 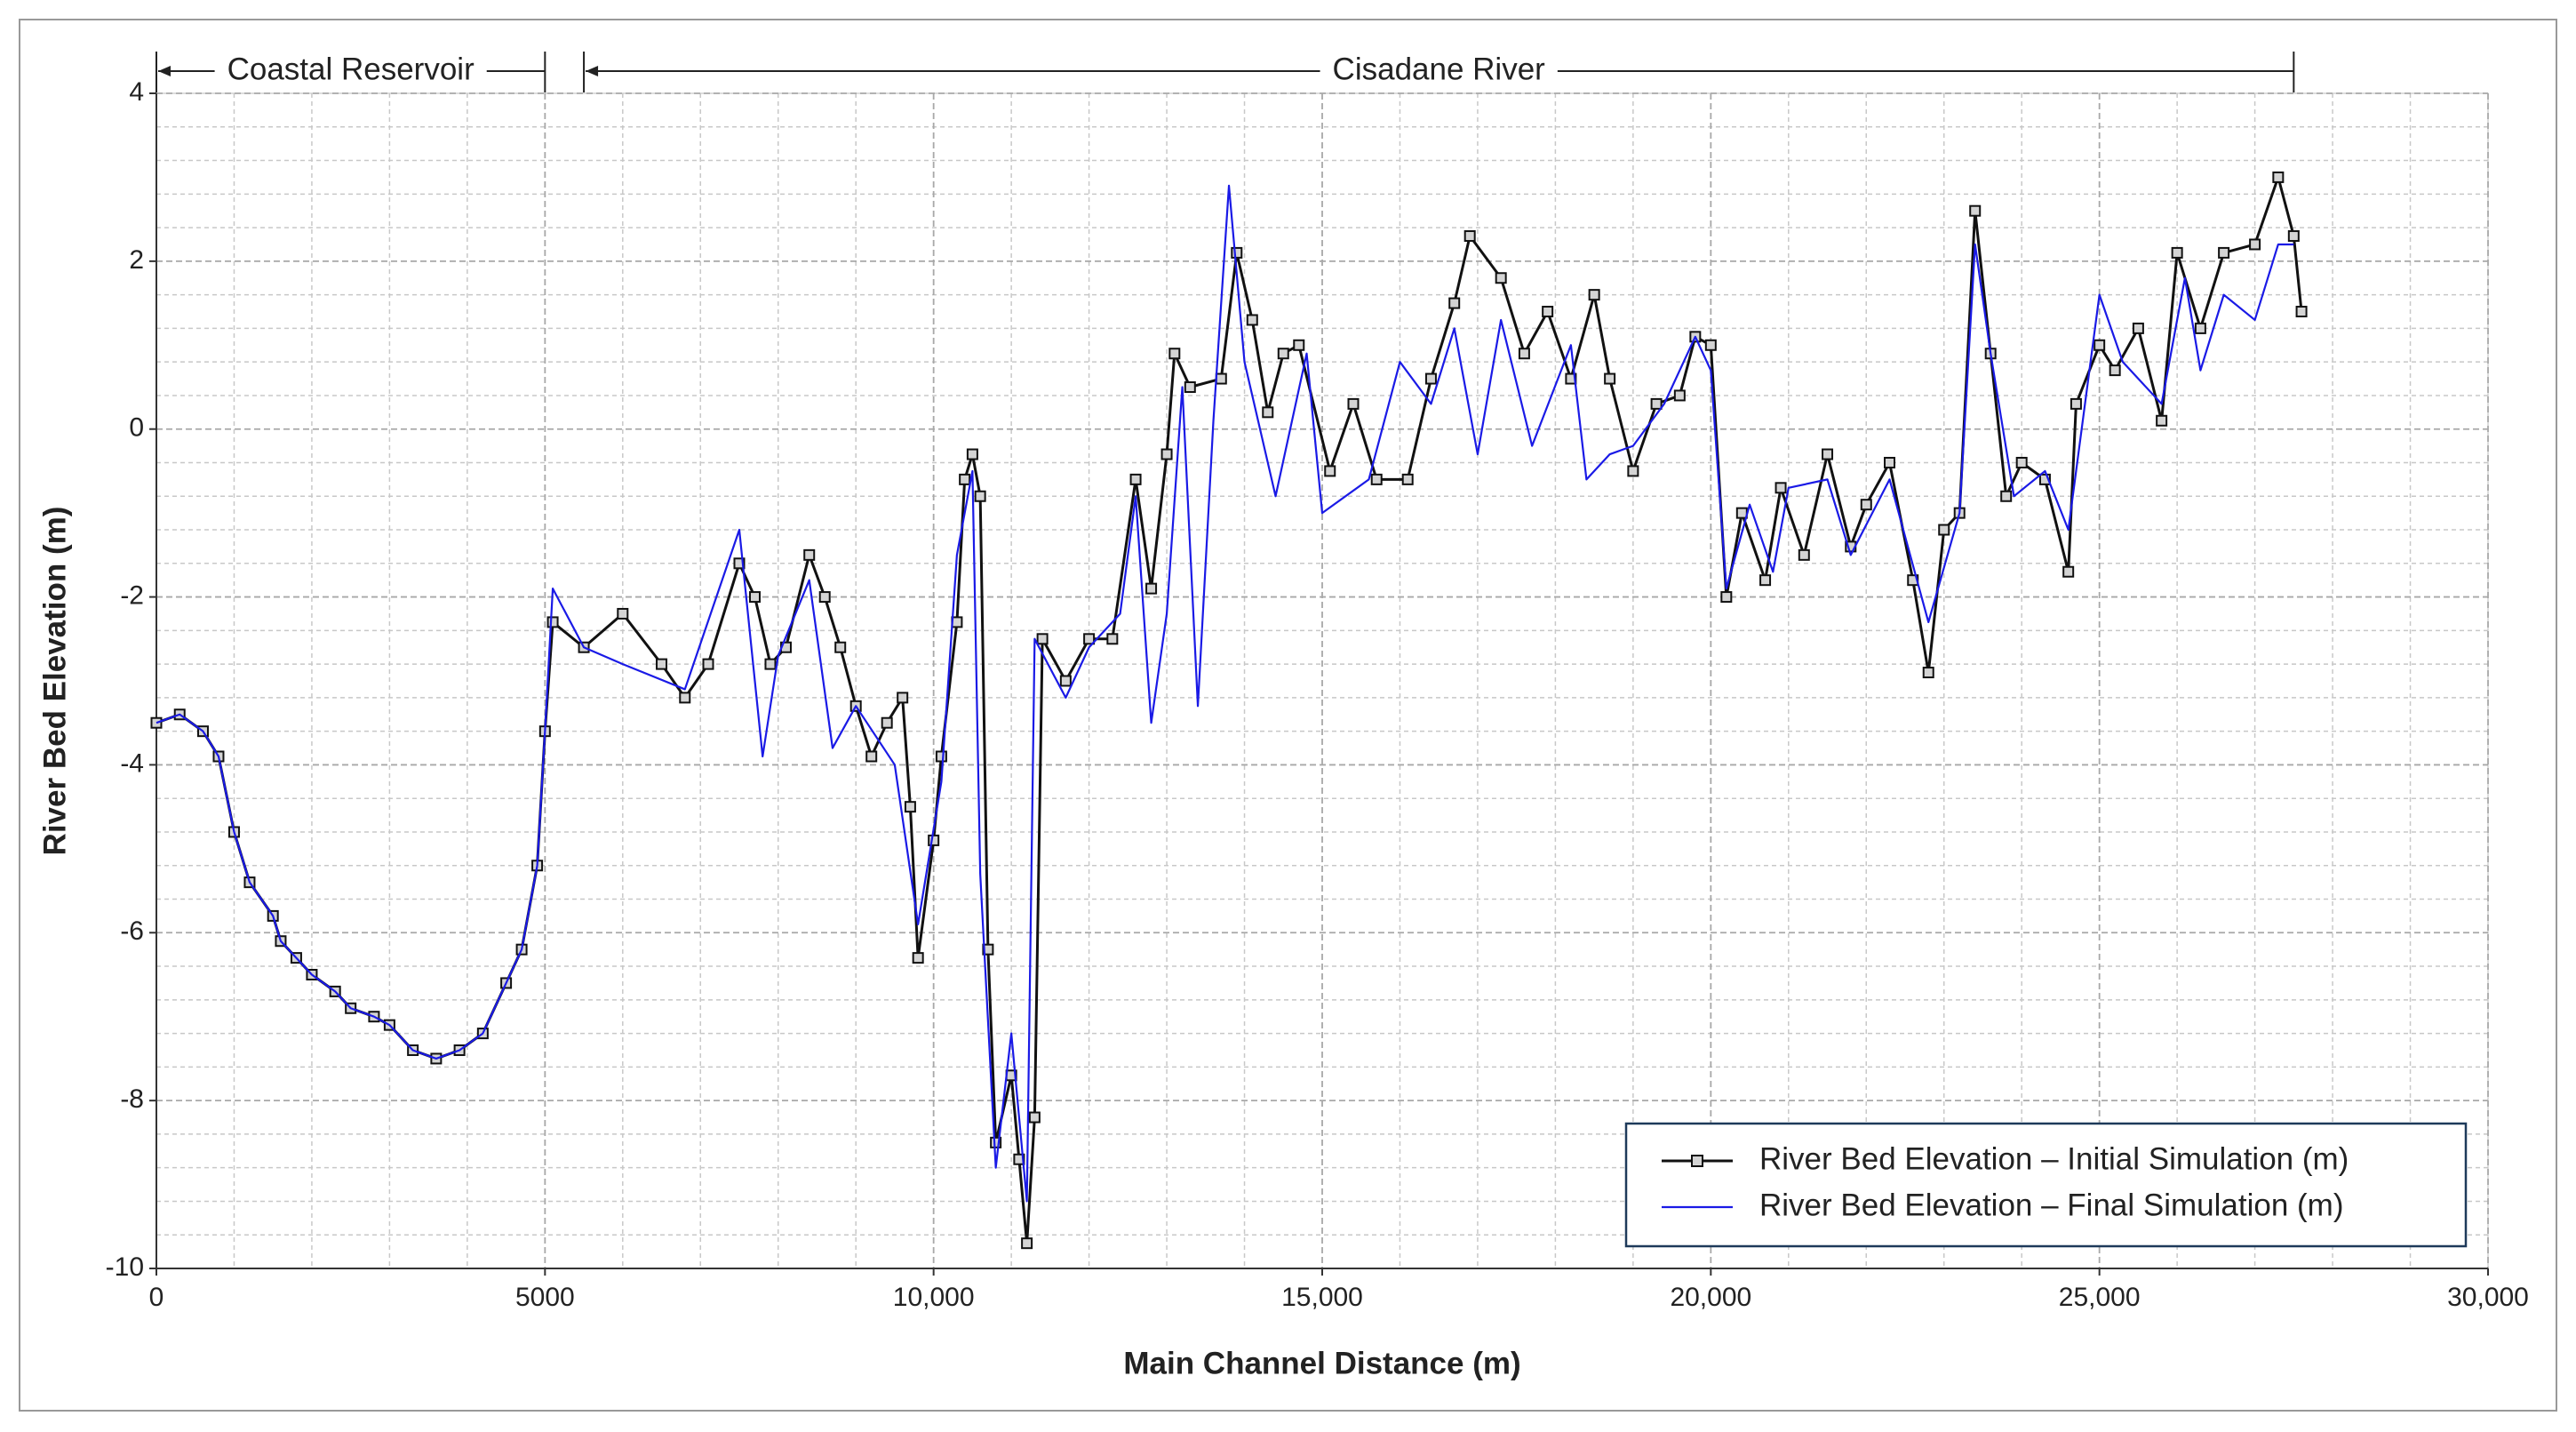 What do you see at coordinates (137, 92) in the screenshot?
I see `y-tick-label: 4` at bounding box center [137, 92].